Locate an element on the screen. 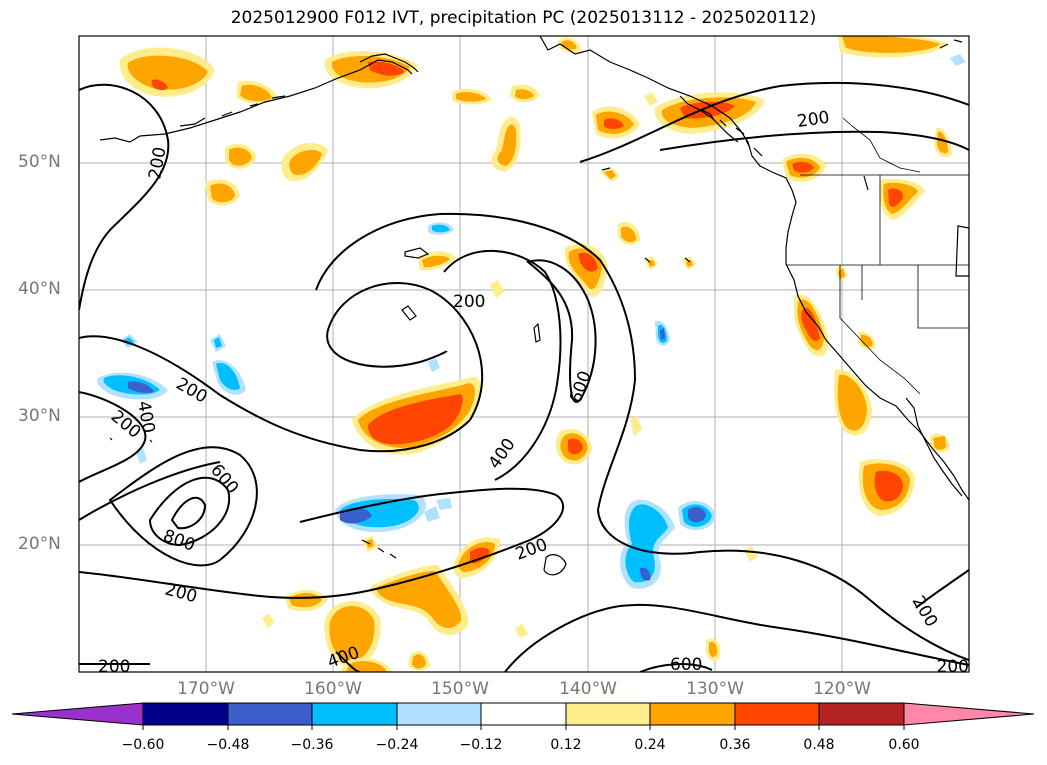 This screenshot has height=765, width=1047. lon-label-170w: 170°W is located at coordinates (206, 689).